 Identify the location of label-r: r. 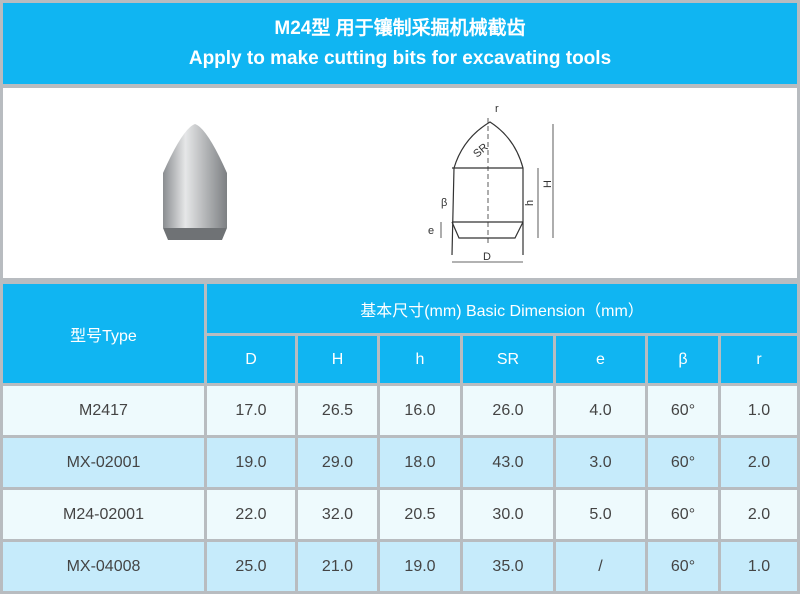
(497, 109).